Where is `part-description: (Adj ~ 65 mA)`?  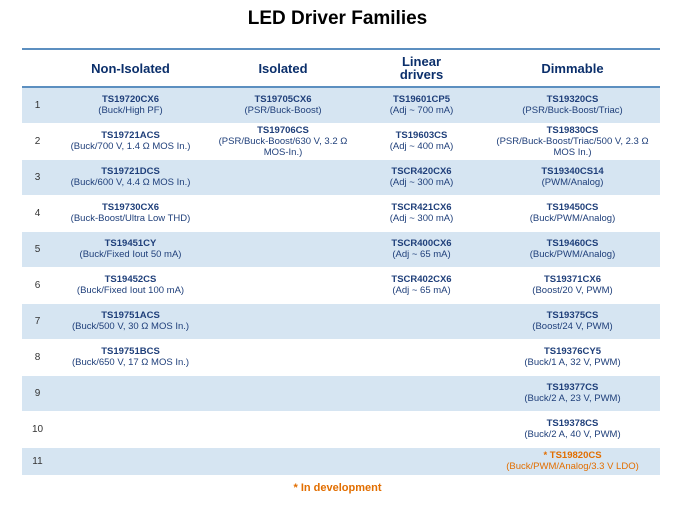 part-description: (Adj ~ 65 mA) is located at coordinates (421, 290).